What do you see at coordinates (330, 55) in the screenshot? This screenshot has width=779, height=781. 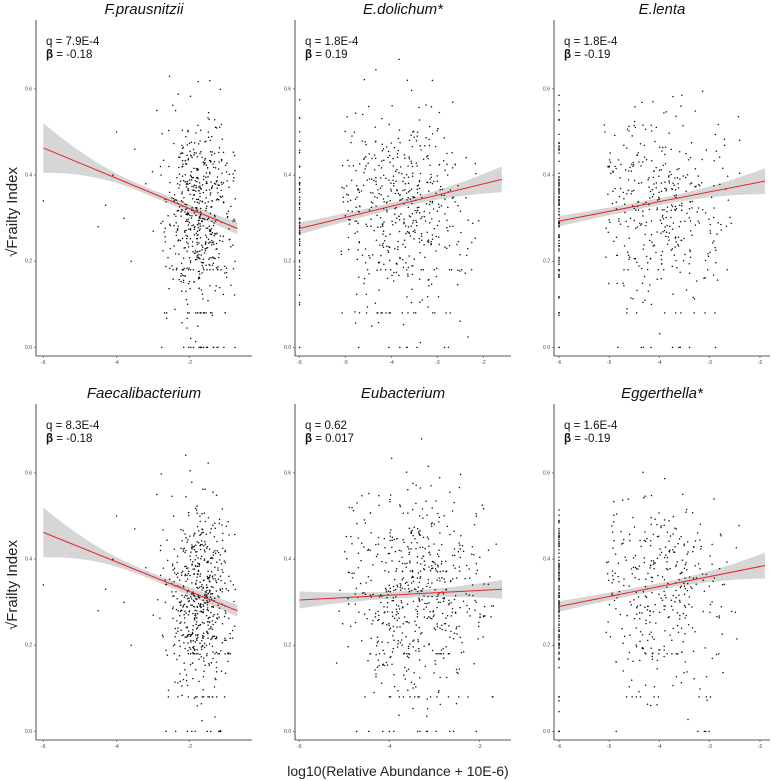 I see `beta-value: = 0.19` at bounding box center [330, 55].